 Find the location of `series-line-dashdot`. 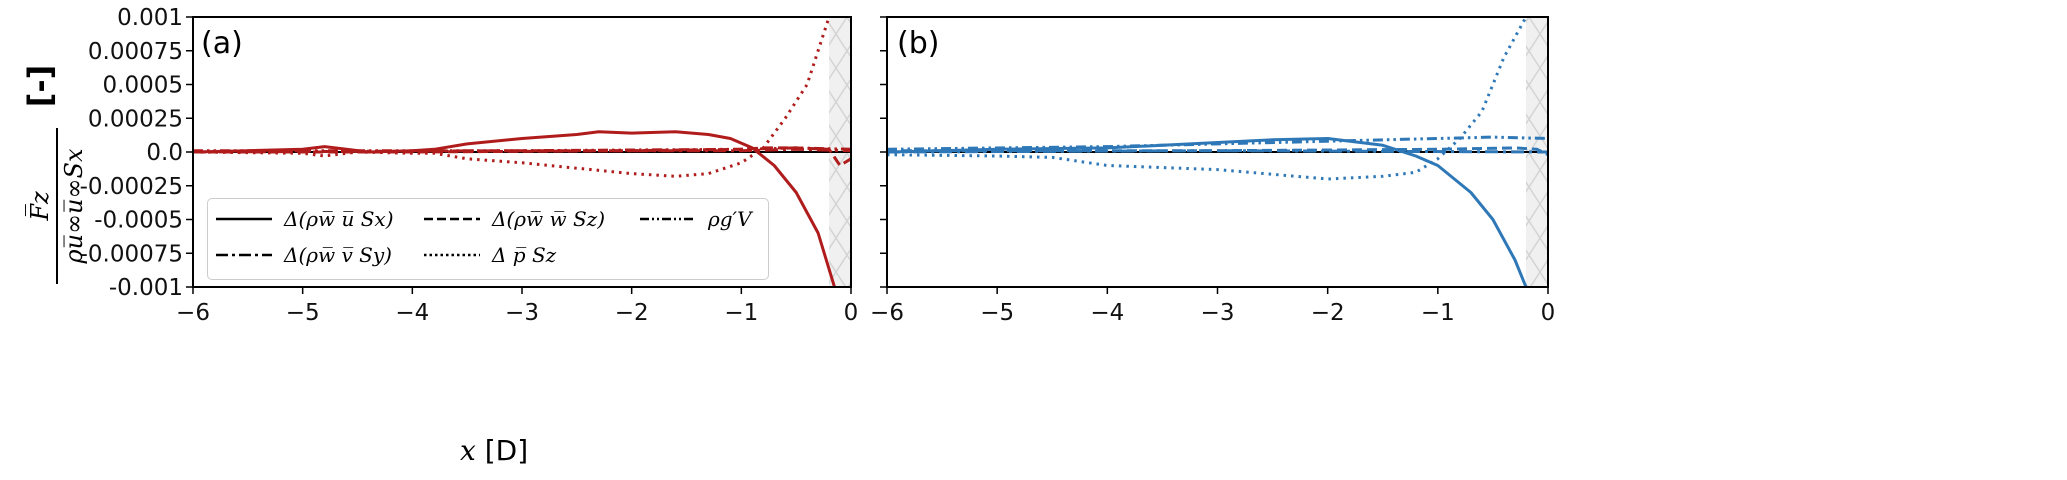

series-line-dashdot is located at coordinates (1217, 151).